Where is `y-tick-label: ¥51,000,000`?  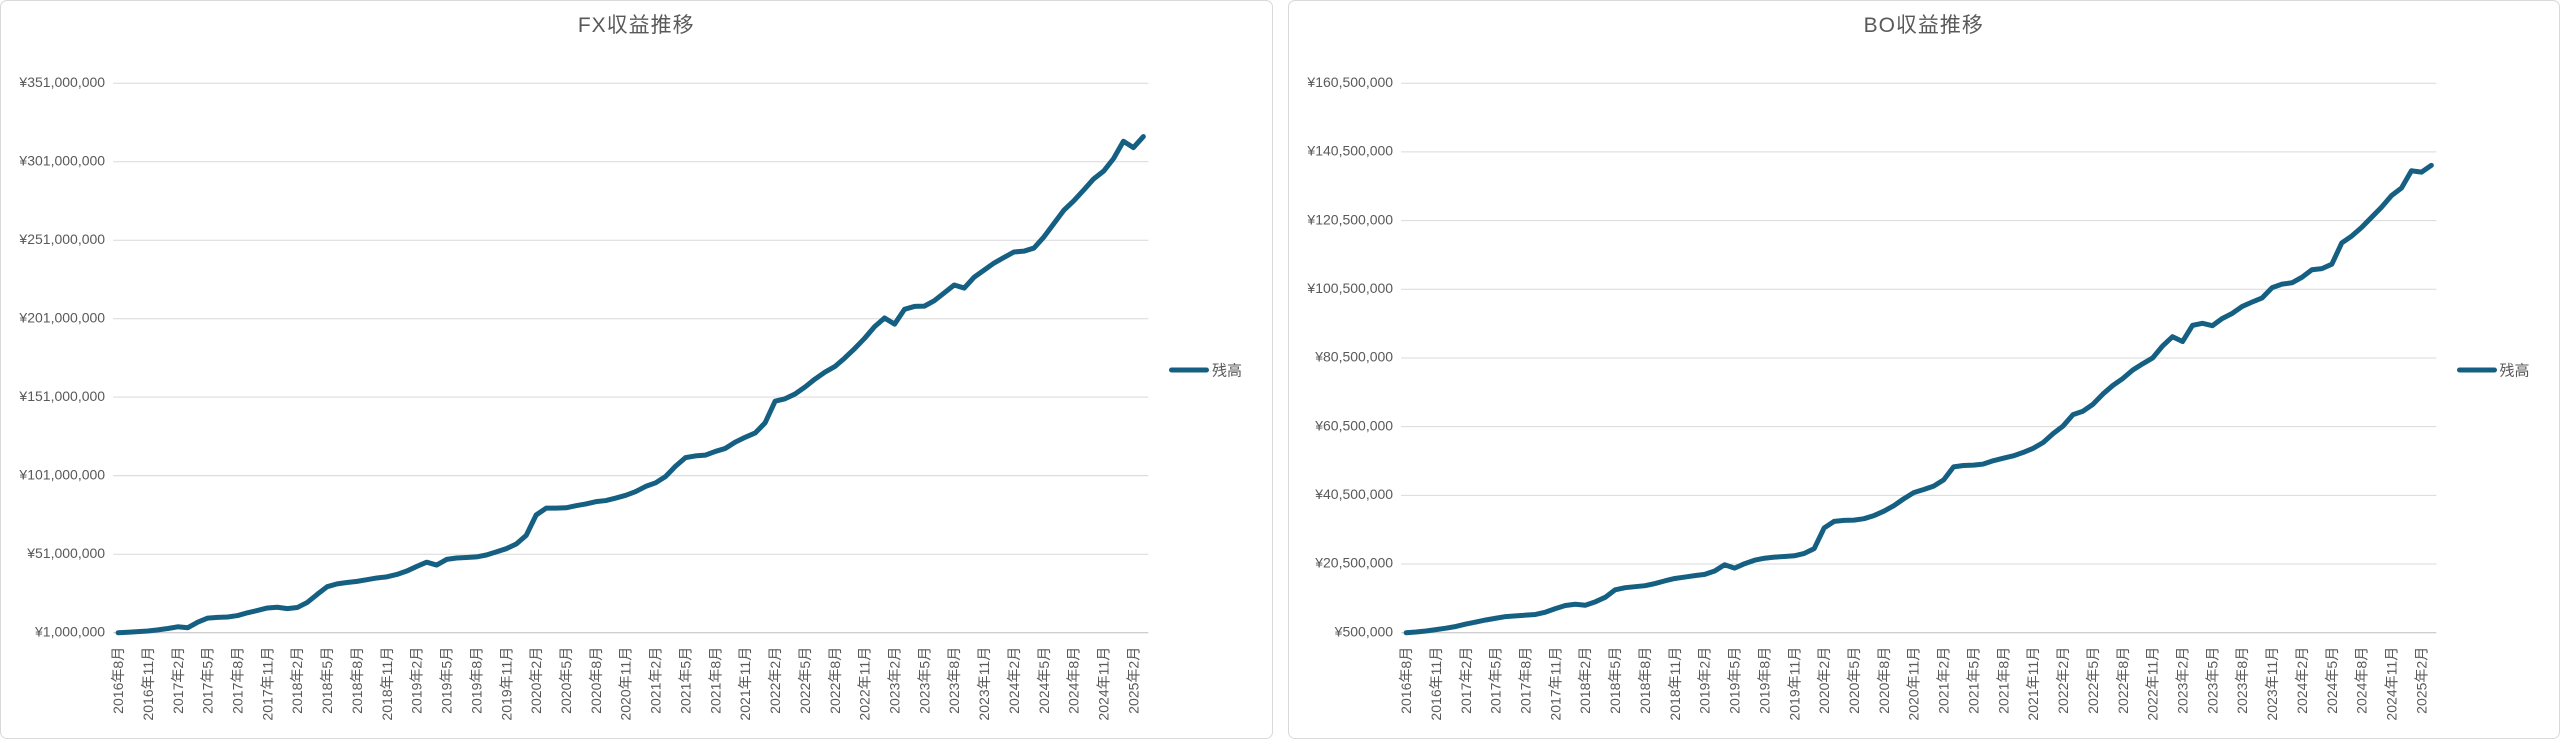 y-tick-label: ¥51,000,000 is located at coordinates (65, 553).